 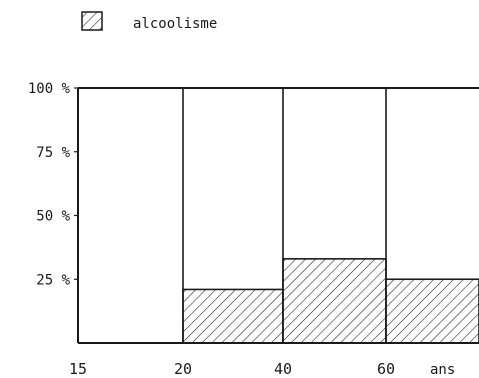 I want to click on y-tick-label: 50 %, so click(x=53, y=217).